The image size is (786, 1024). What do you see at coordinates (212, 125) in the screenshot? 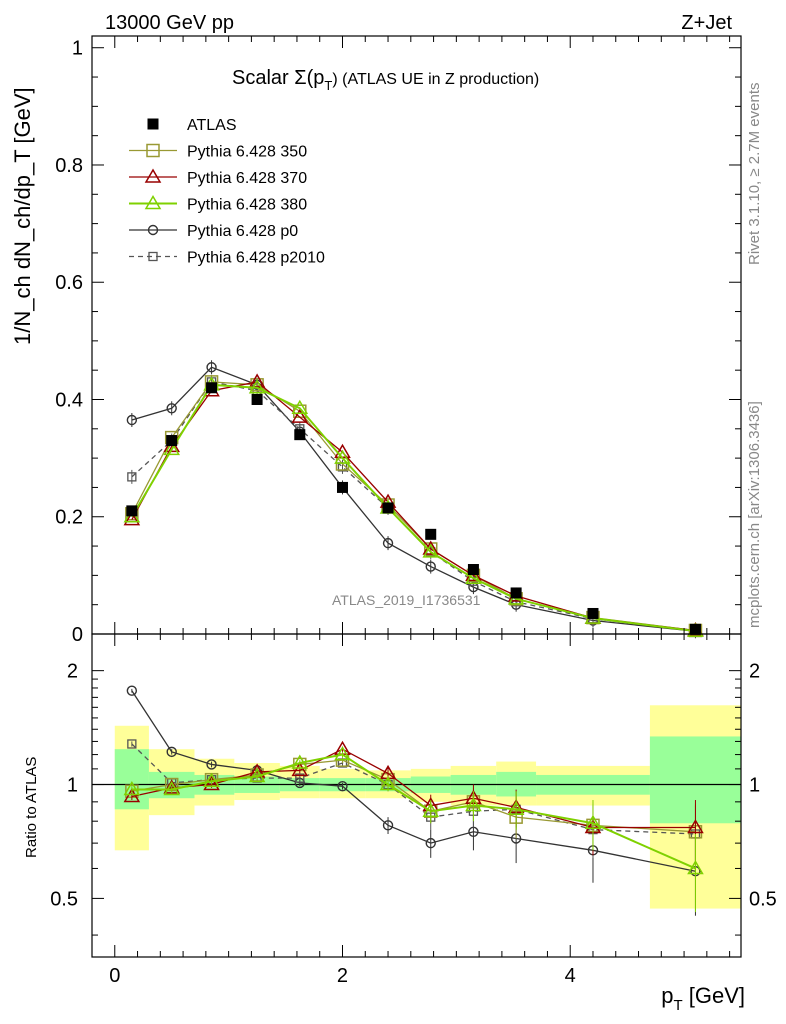
I see `legend-label: ATLAS` at bounding box center [212, 125].